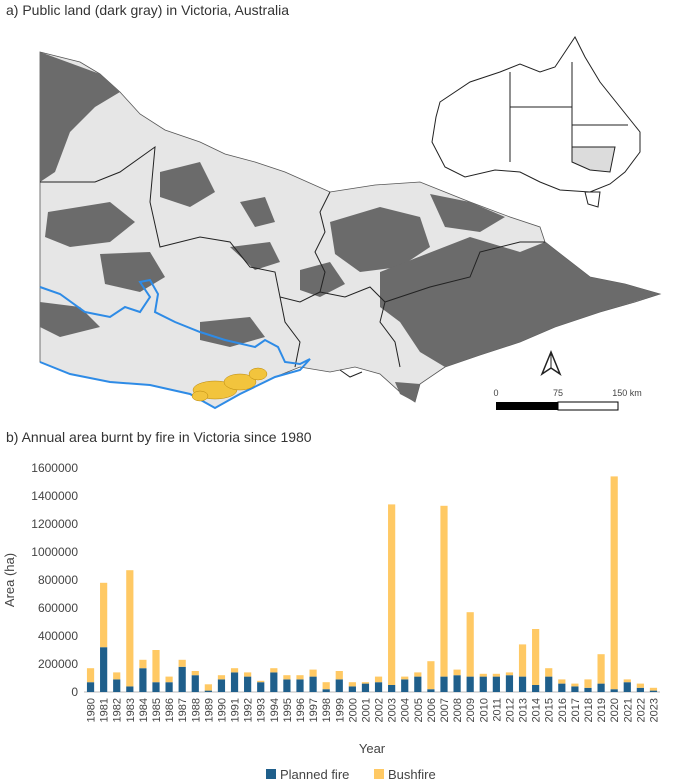 Image resolution: width=685 pixels, height=782 pixels. What do you see at coordinates (641, 710) in the screenshot?
I see `x-tick-label: 2022` at bounding box center [641, 710].